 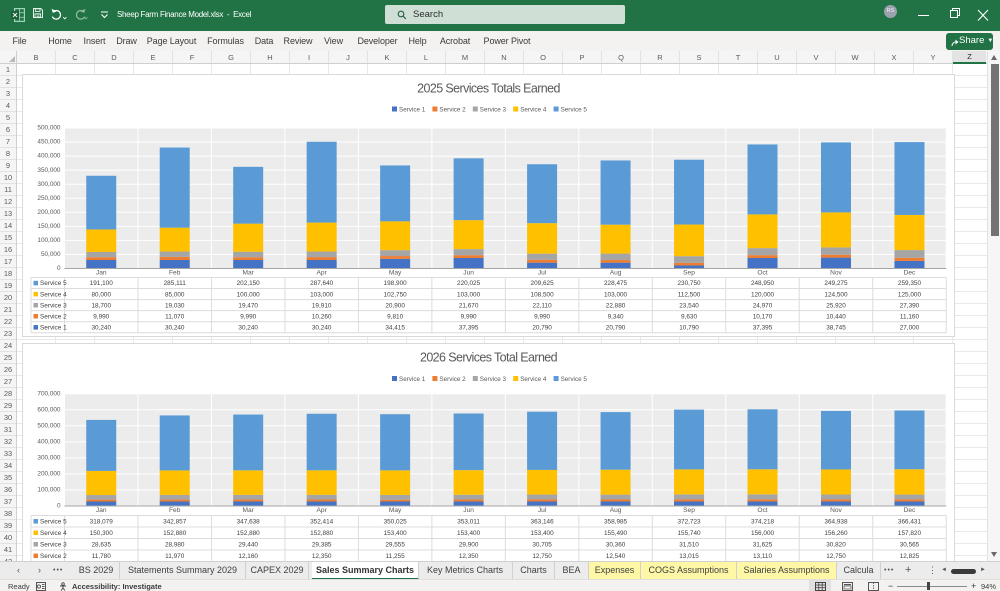 I want to click on svg-text: 38,745, so click(x=836, y=327).